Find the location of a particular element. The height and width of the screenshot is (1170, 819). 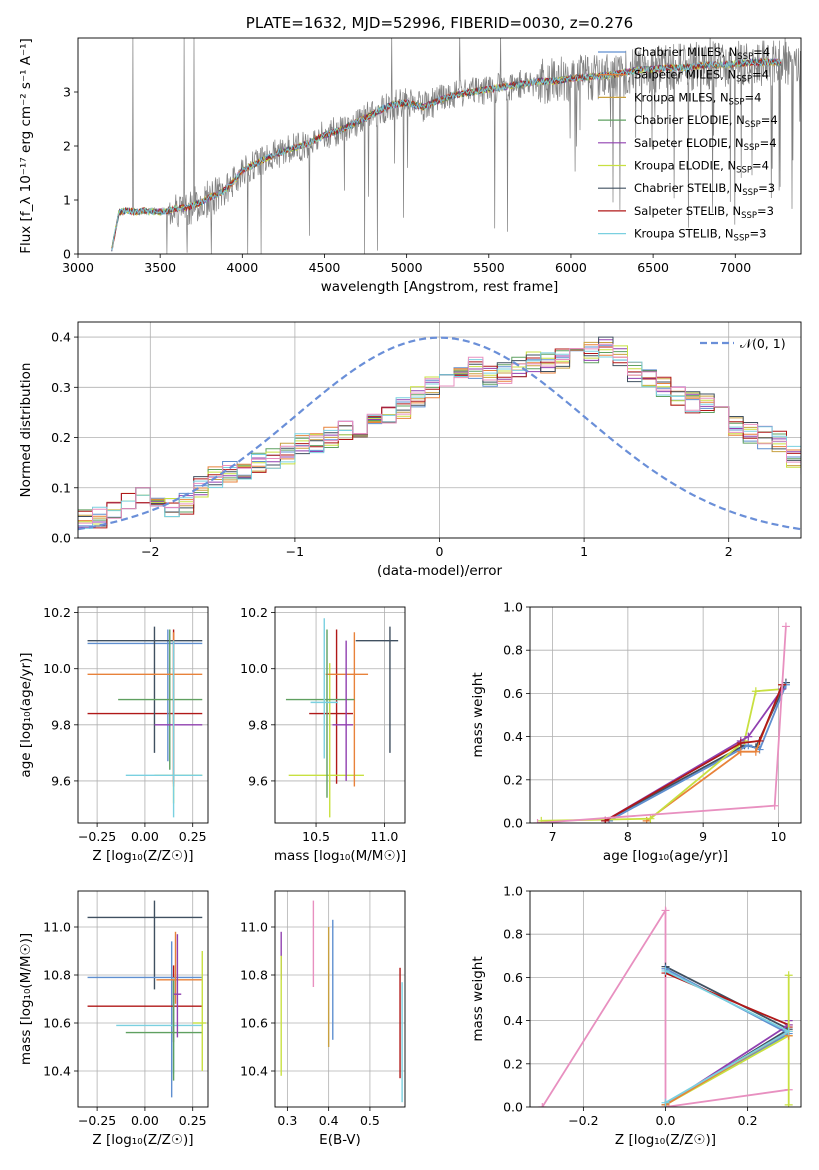

x-tick-label: 0.2 is located at coordinates (748, 1120).